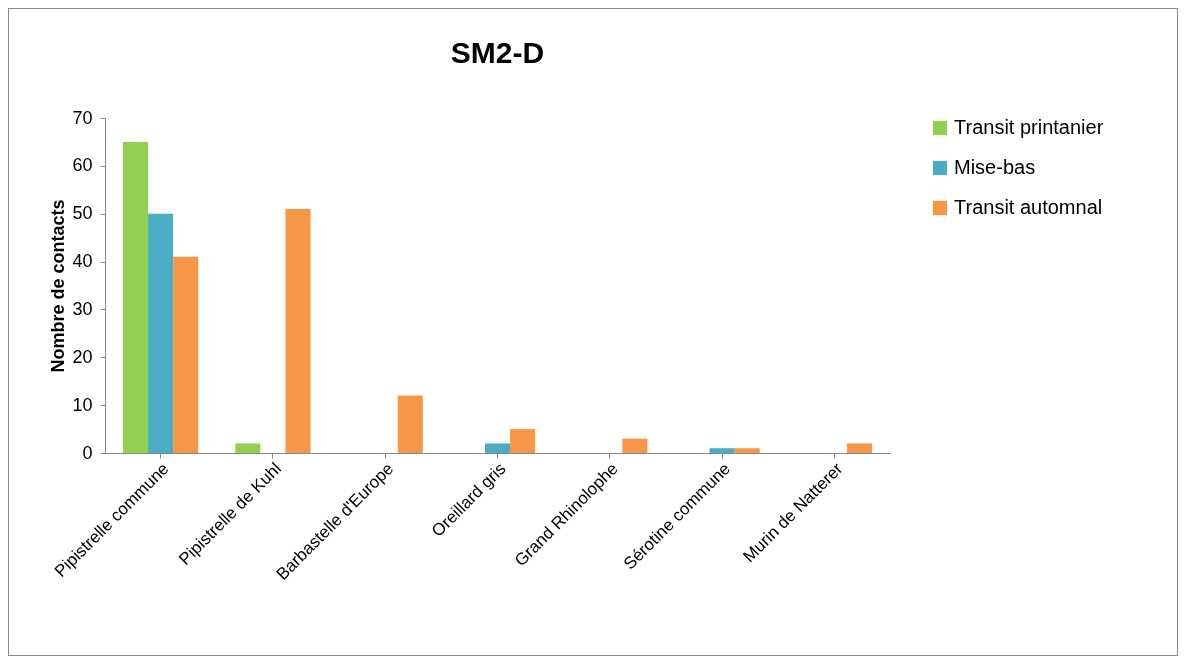 The width and height of the screenshot is (1191, 669). What do you see at coordinates (995, 167) in the screenshot?
I see `legend-label: Mise-bas` at bounding box center [995, 167].